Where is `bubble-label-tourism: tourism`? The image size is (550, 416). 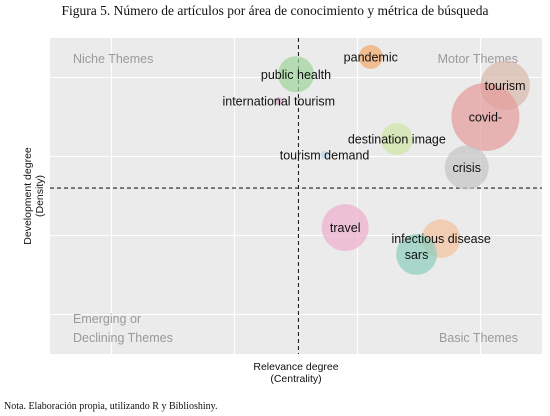
bubble-label-tourism: tourism is located at coordinates (505, 86).